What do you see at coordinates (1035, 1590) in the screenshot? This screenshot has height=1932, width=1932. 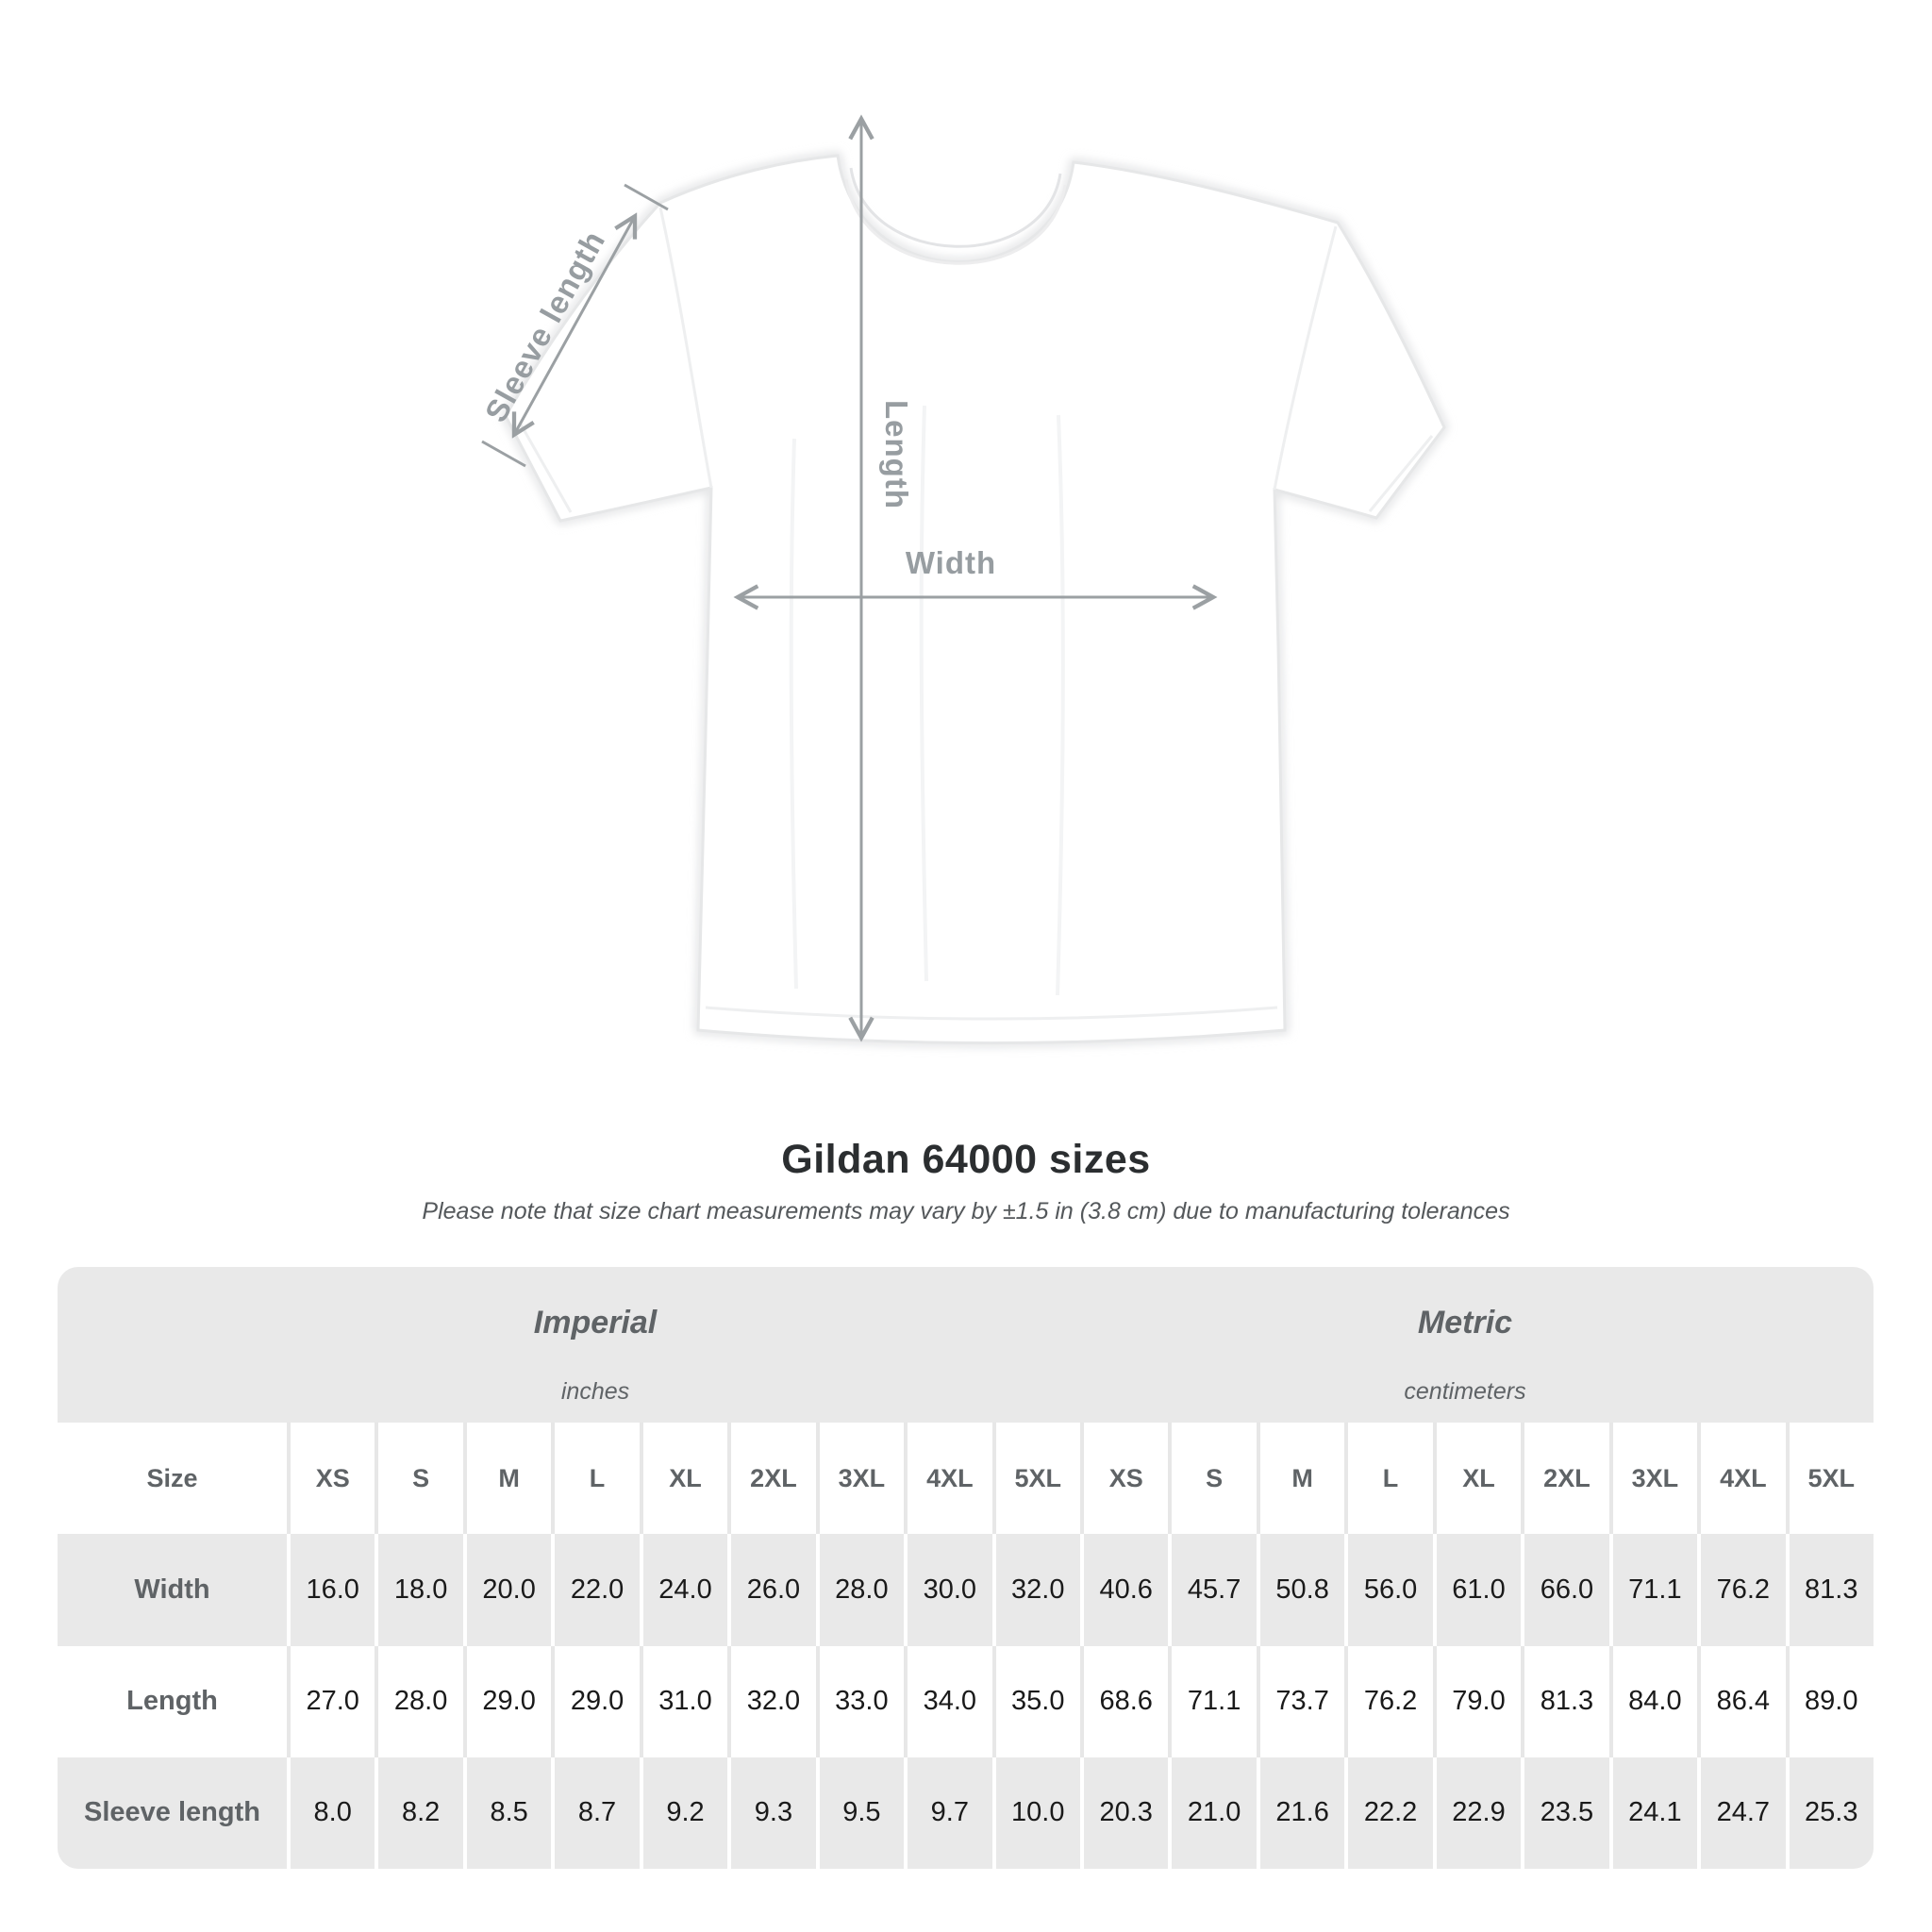 I see `table-cell: 32.0` at bounding box center [1035, 1590].